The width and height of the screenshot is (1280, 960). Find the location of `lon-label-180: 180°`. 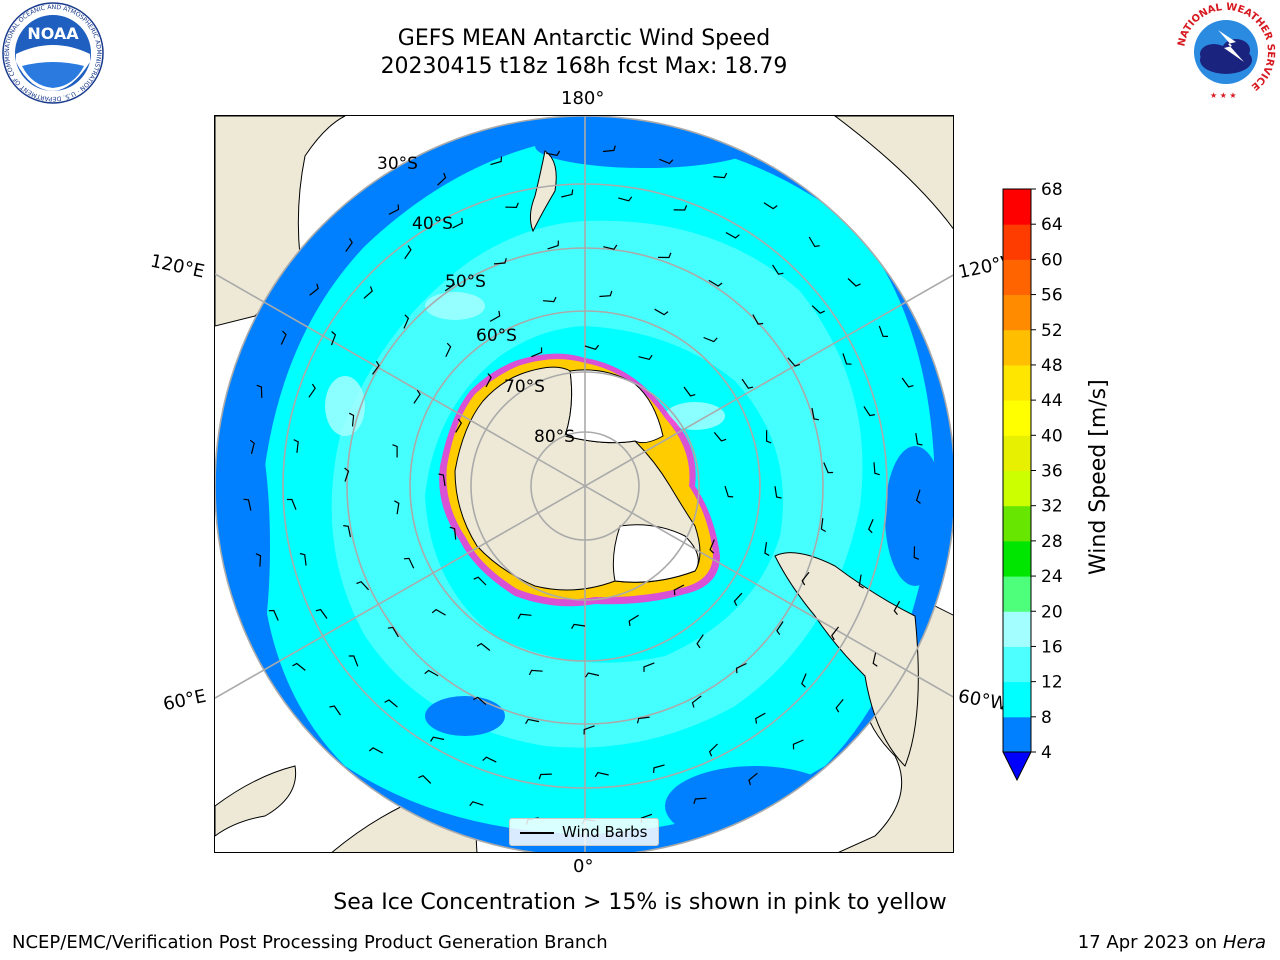

lon-label-180: 180° is located at coordinates (583, 98).